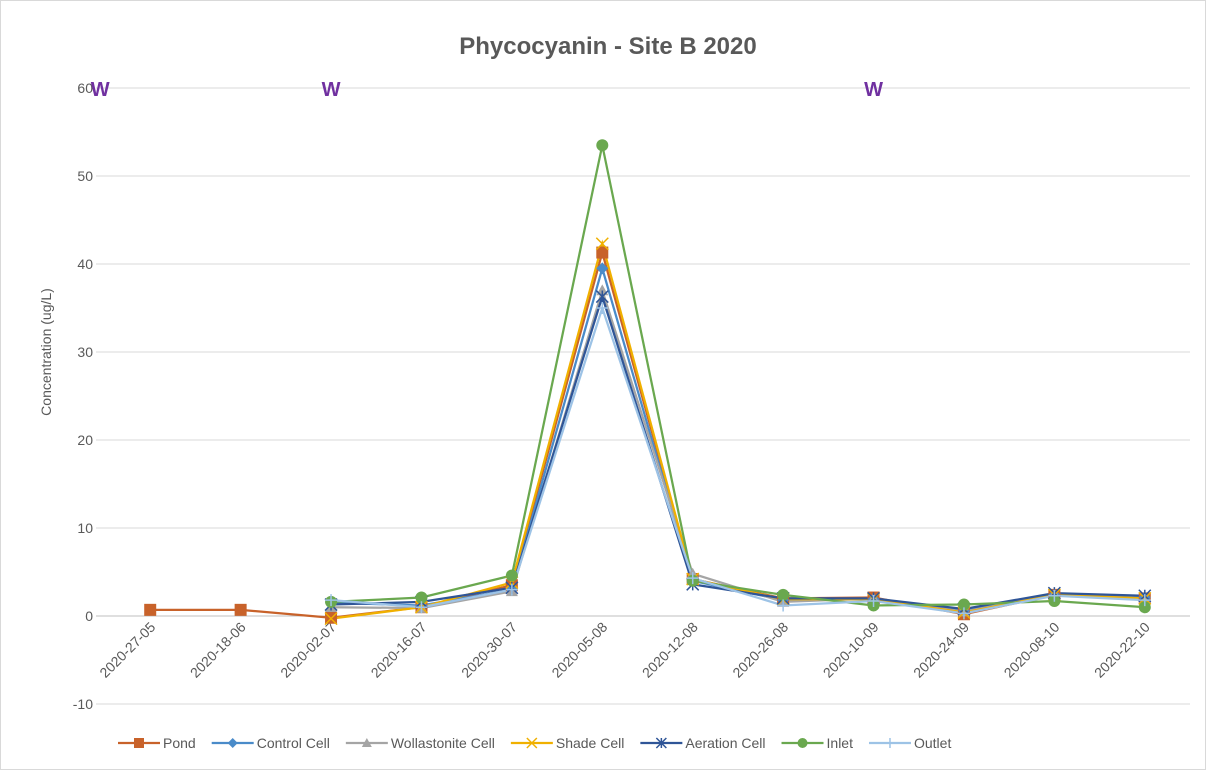  What do you see at coordinates (909, 743) in the screenshot?
I see `legend-item: Outlet` at bounding box center [909, 743].